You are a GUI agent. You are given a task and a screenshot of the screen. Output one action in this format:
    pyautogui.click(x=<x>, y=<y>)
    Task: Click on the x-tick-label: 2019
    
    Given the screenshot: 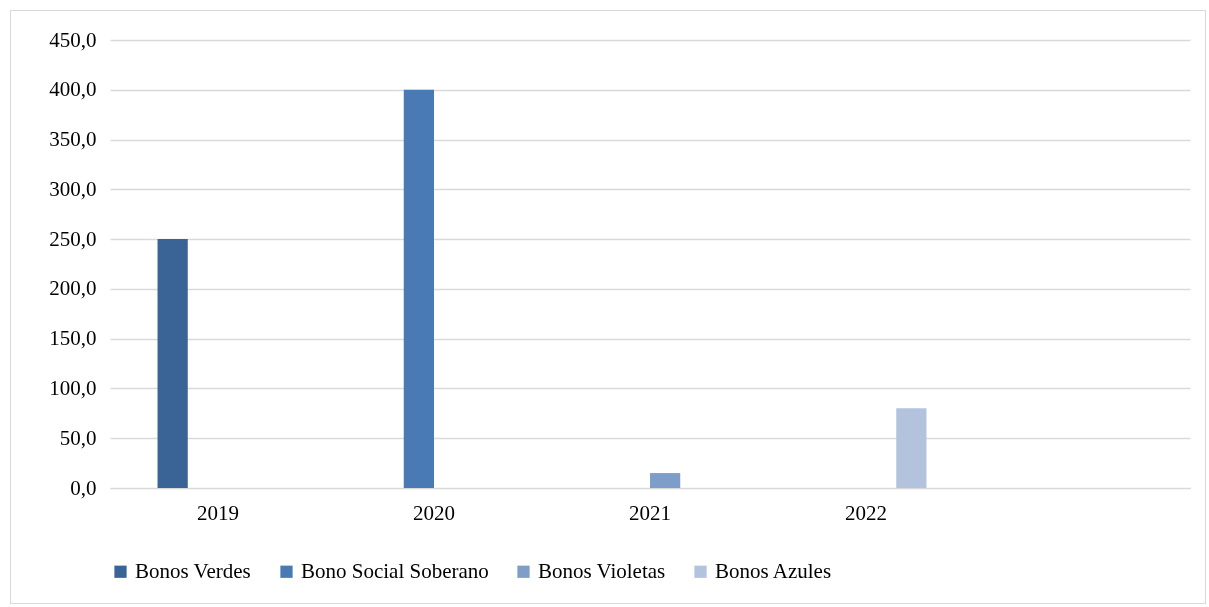 What is the action you would take?
    pyautogui.click(x=218, y=512)
    